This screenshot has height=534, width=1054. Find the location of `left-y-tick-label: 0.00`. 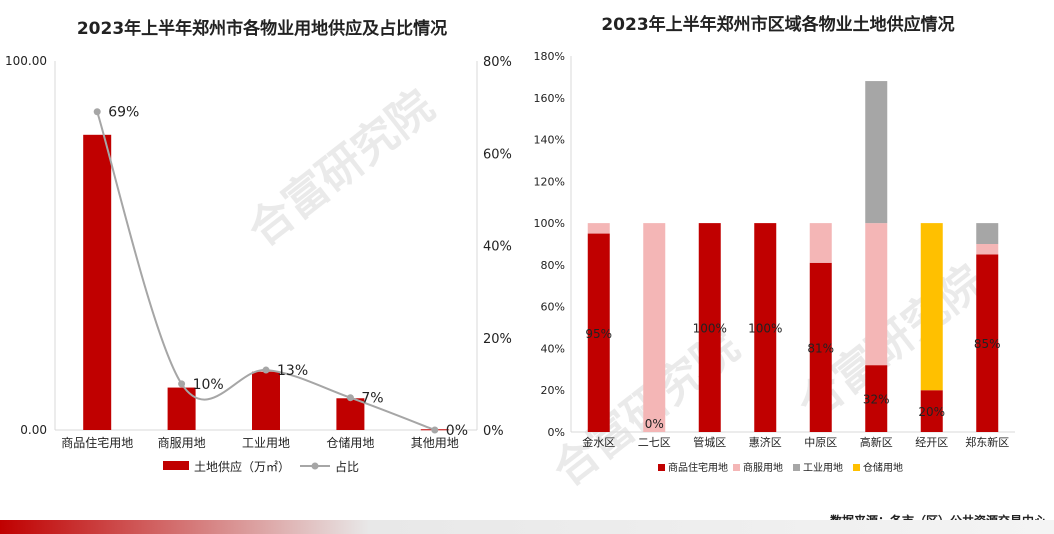

left-y-tick-label: 0.00 is located at coordinates (33, 430).